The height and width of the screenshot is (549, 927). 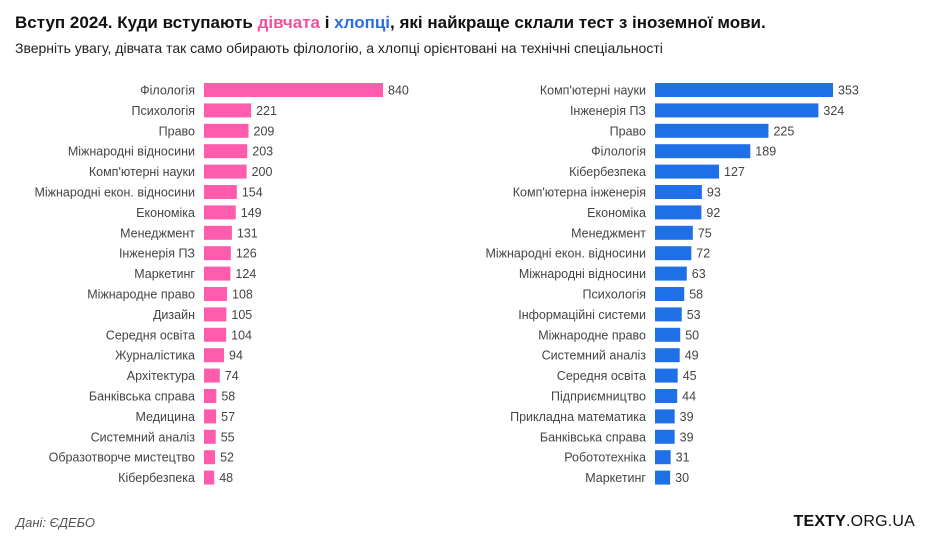 What do you see at coordinates (616, 213) in the screenshot?
I see `boys-category-label: Економіка` at bounding box center [616, 213].